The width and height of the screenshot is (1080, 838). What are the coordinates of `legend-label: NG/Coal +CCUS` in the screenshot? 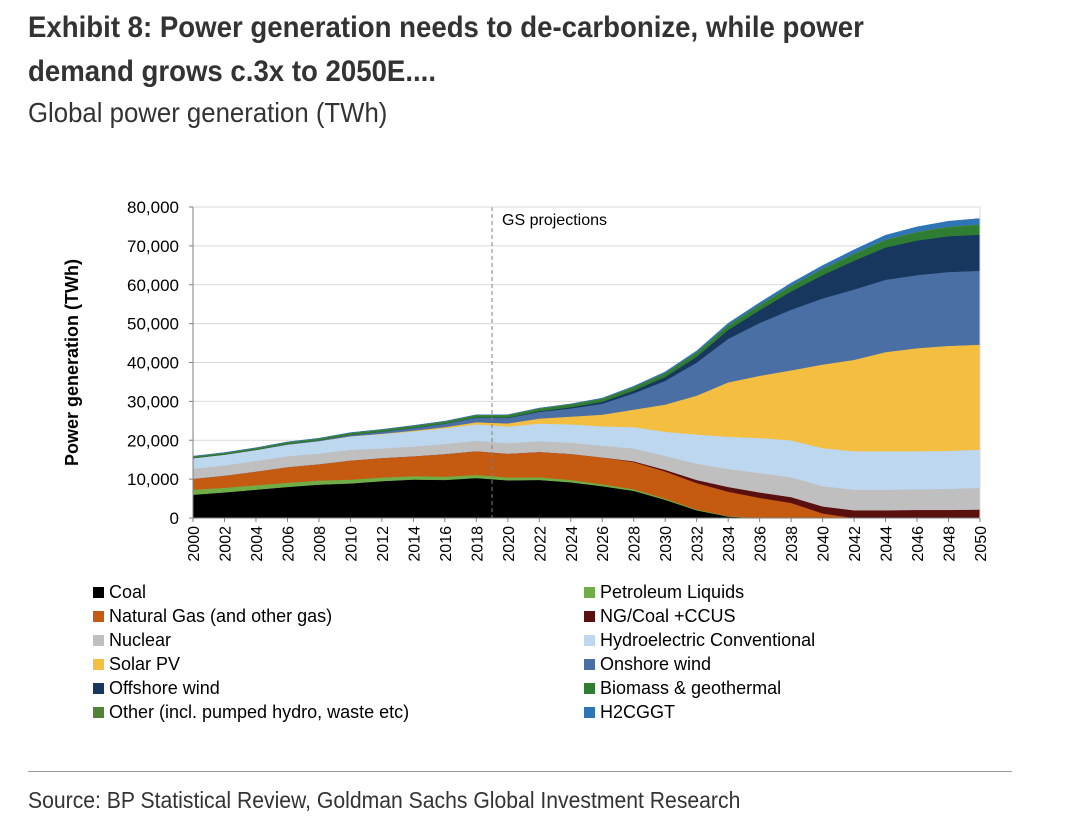 It's located at (668, 615).